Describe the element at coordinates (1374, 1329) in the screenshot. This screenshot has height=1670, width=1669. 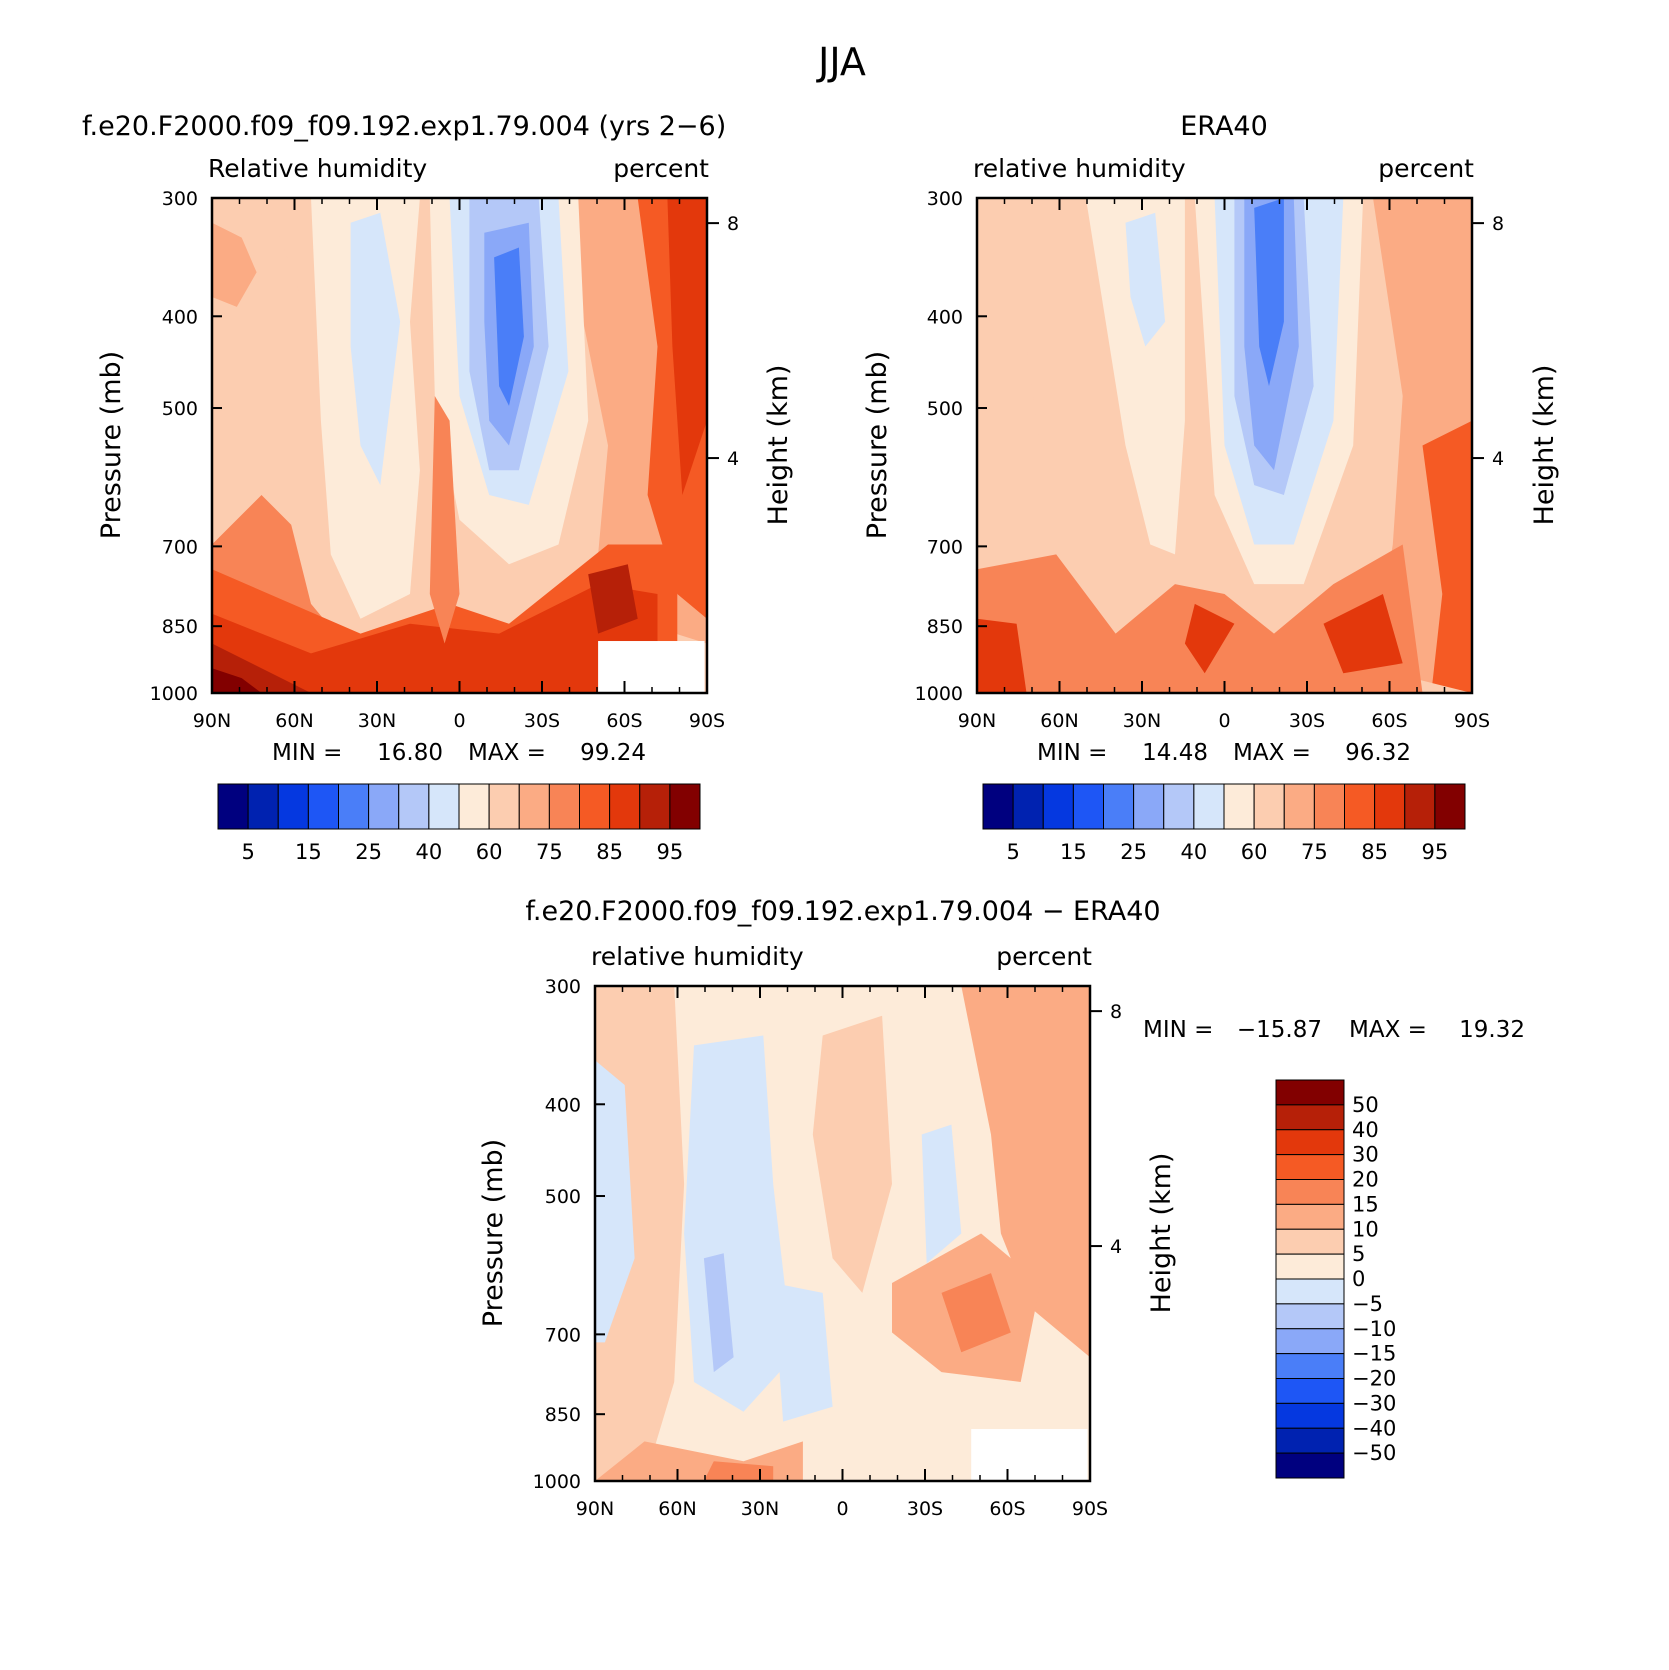
I see `colorbar-label: −10` at that location.